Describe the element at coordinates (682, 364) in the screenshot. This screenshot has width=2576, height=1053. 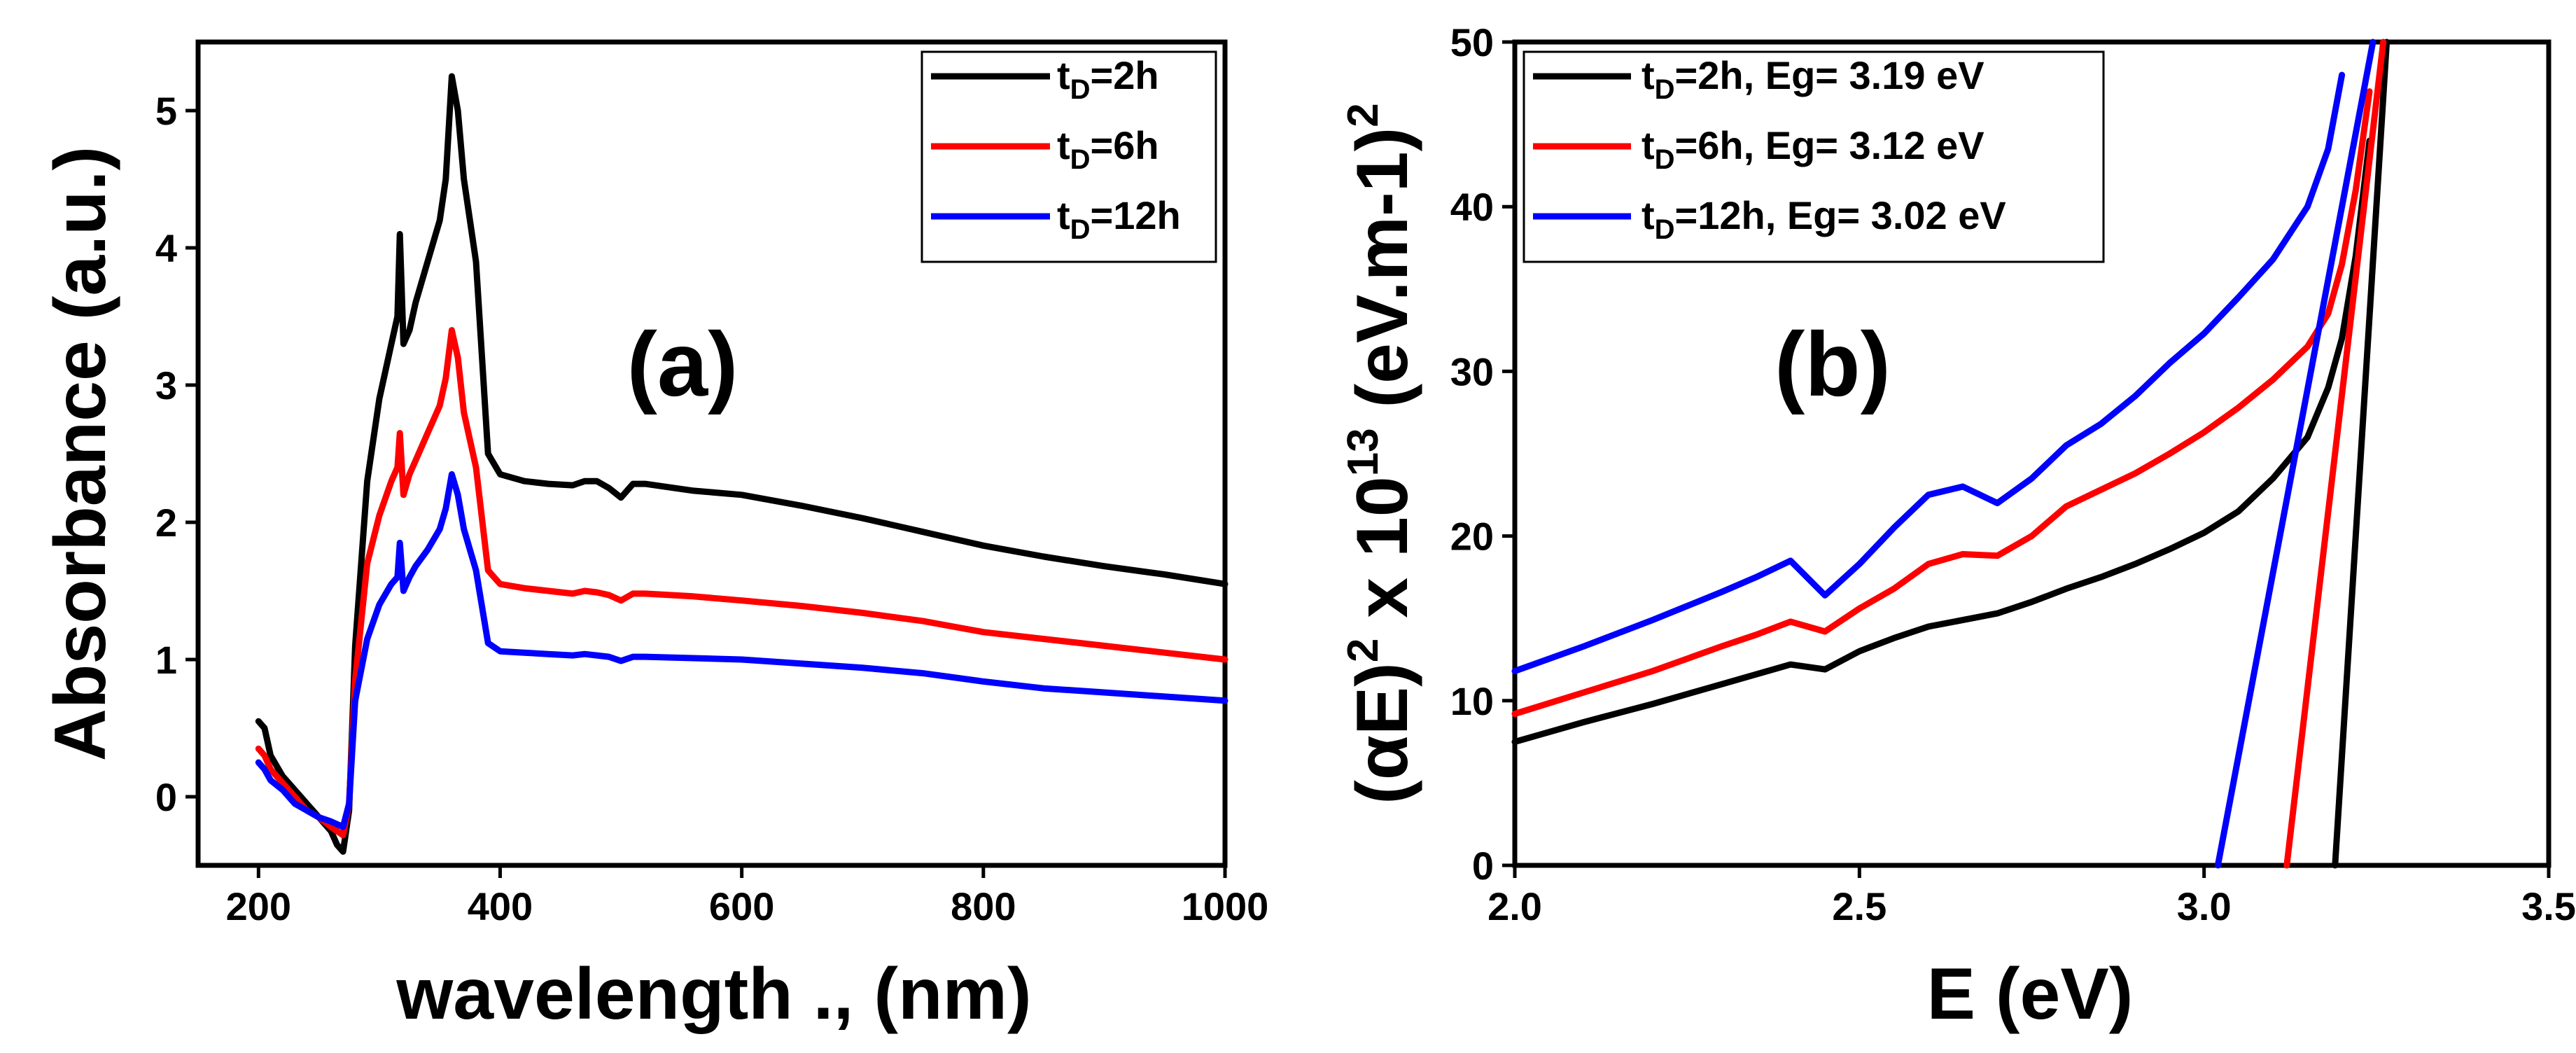
I see `panel-label-a: (a)` at that location.